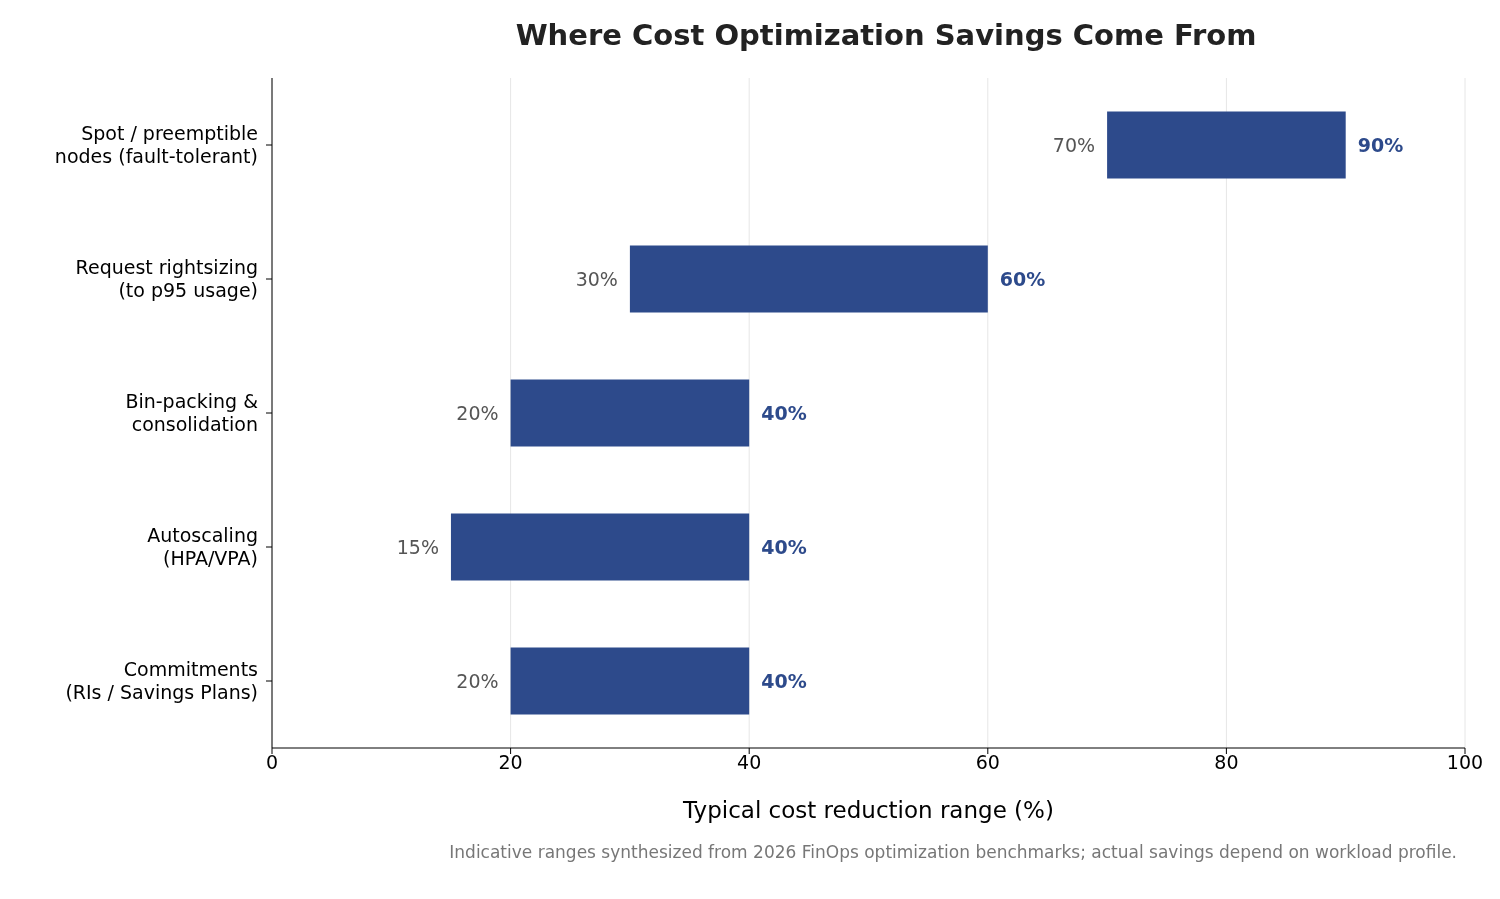 This screenshot has width=1500, height=899. Describe the element at coordinates (156, 144) in the screenshot. I see `y-tick-label: Spot / preemptible nodes (fault-tolerant)` at that location.